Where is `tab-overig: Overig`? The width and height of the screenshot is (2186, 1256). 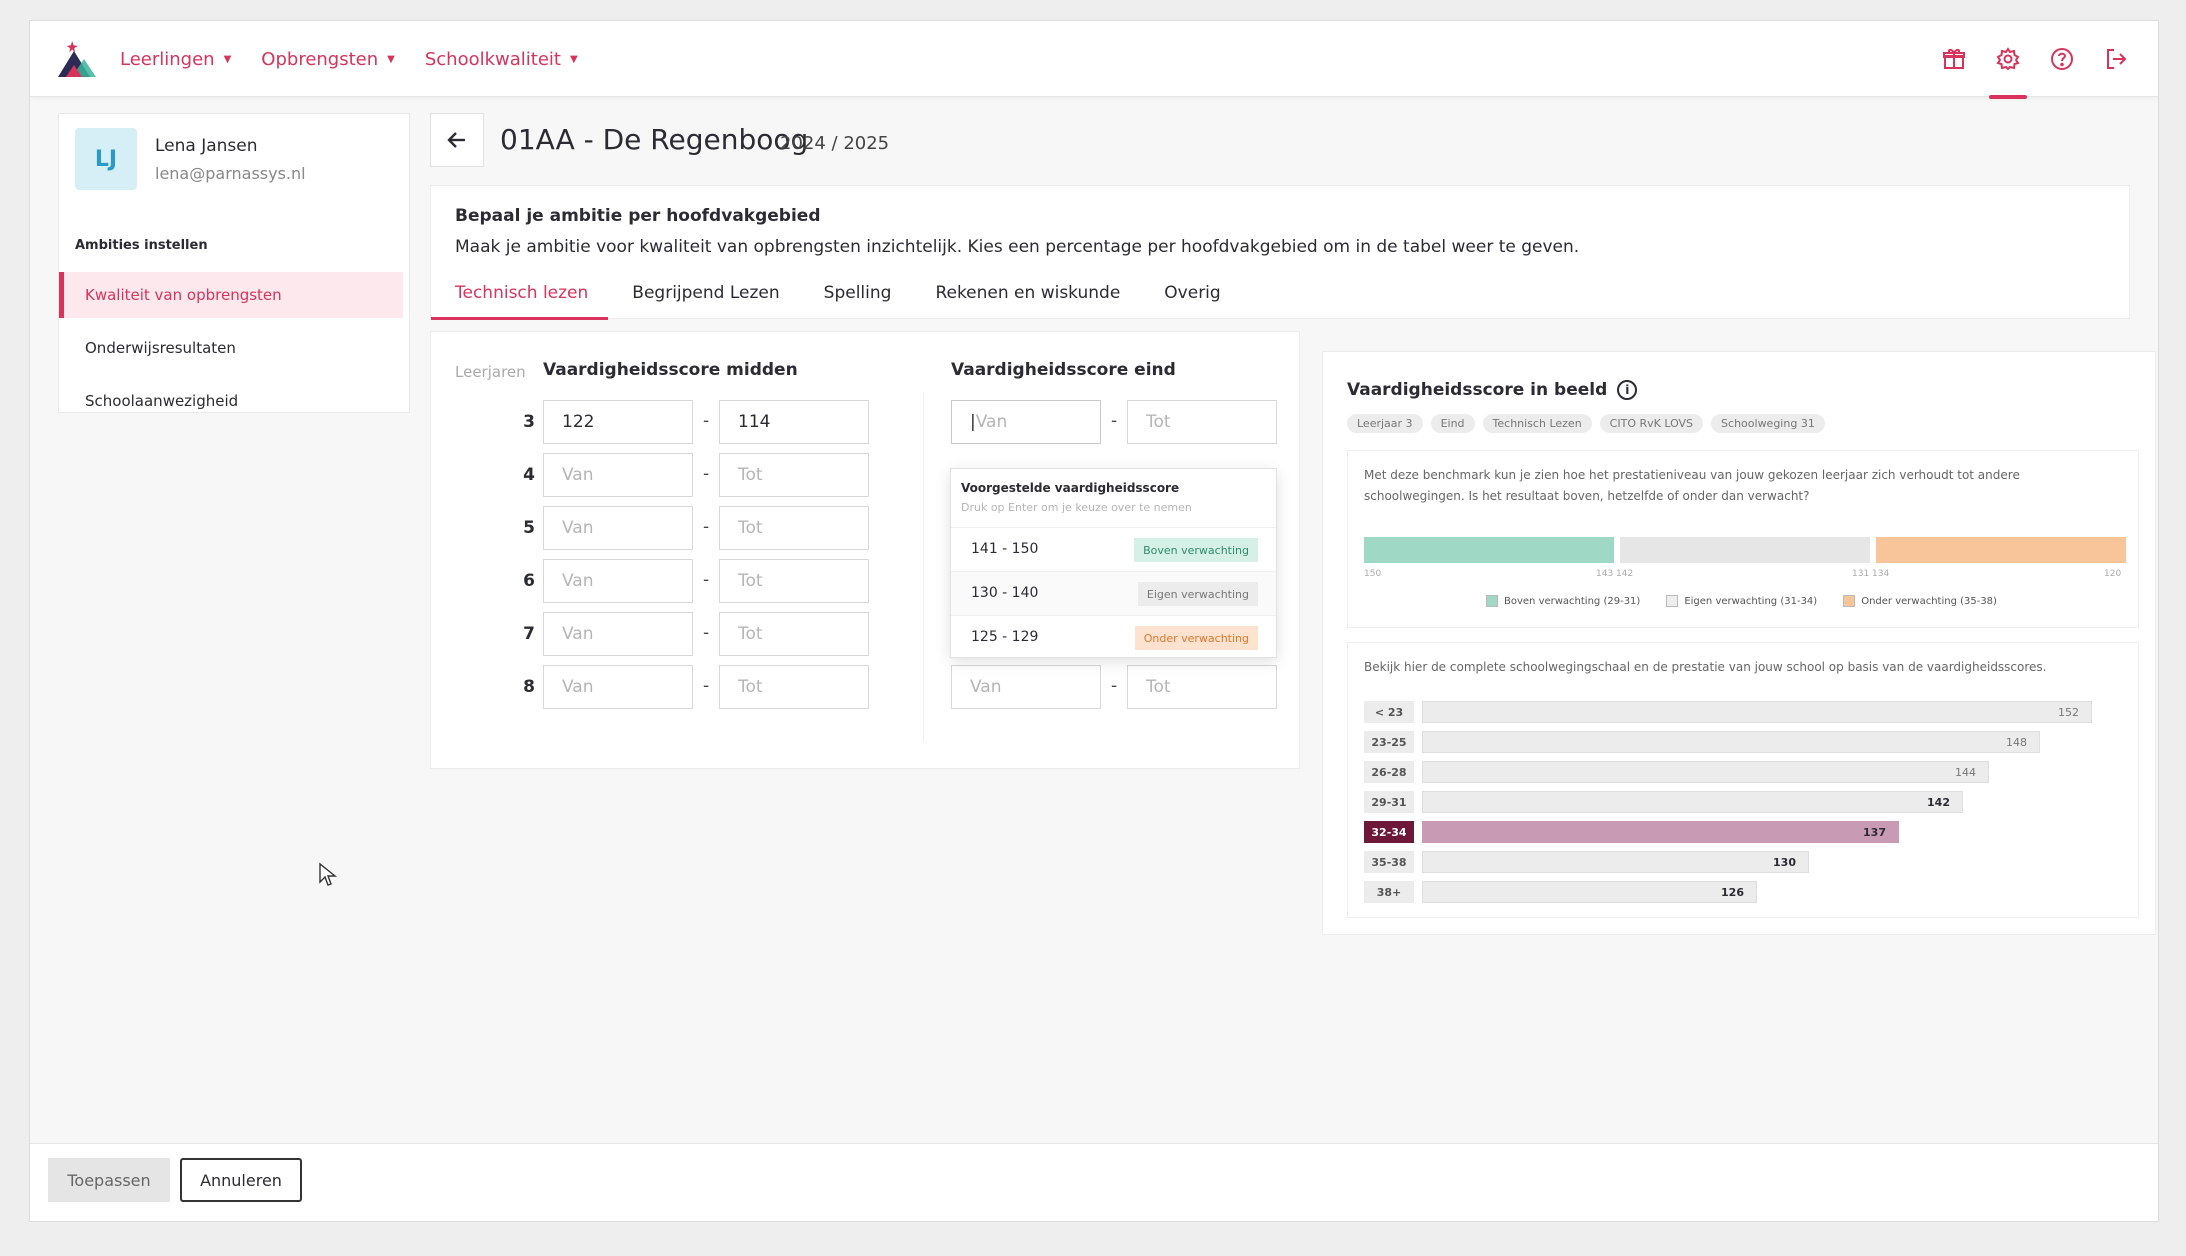
tab-overig: Overig is located at coordinates (1190, 293).